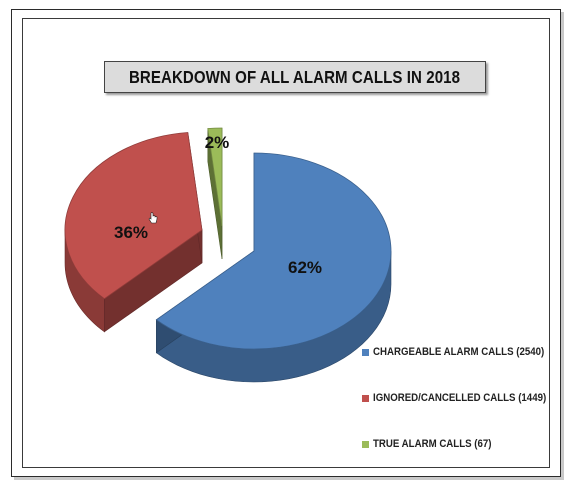 Image resolution: width=573 pixels, height=487 pixels. I want to click on legend-label-chargeable: CHARGEABLE ALARM CALLS (2540), so click(459, 352).